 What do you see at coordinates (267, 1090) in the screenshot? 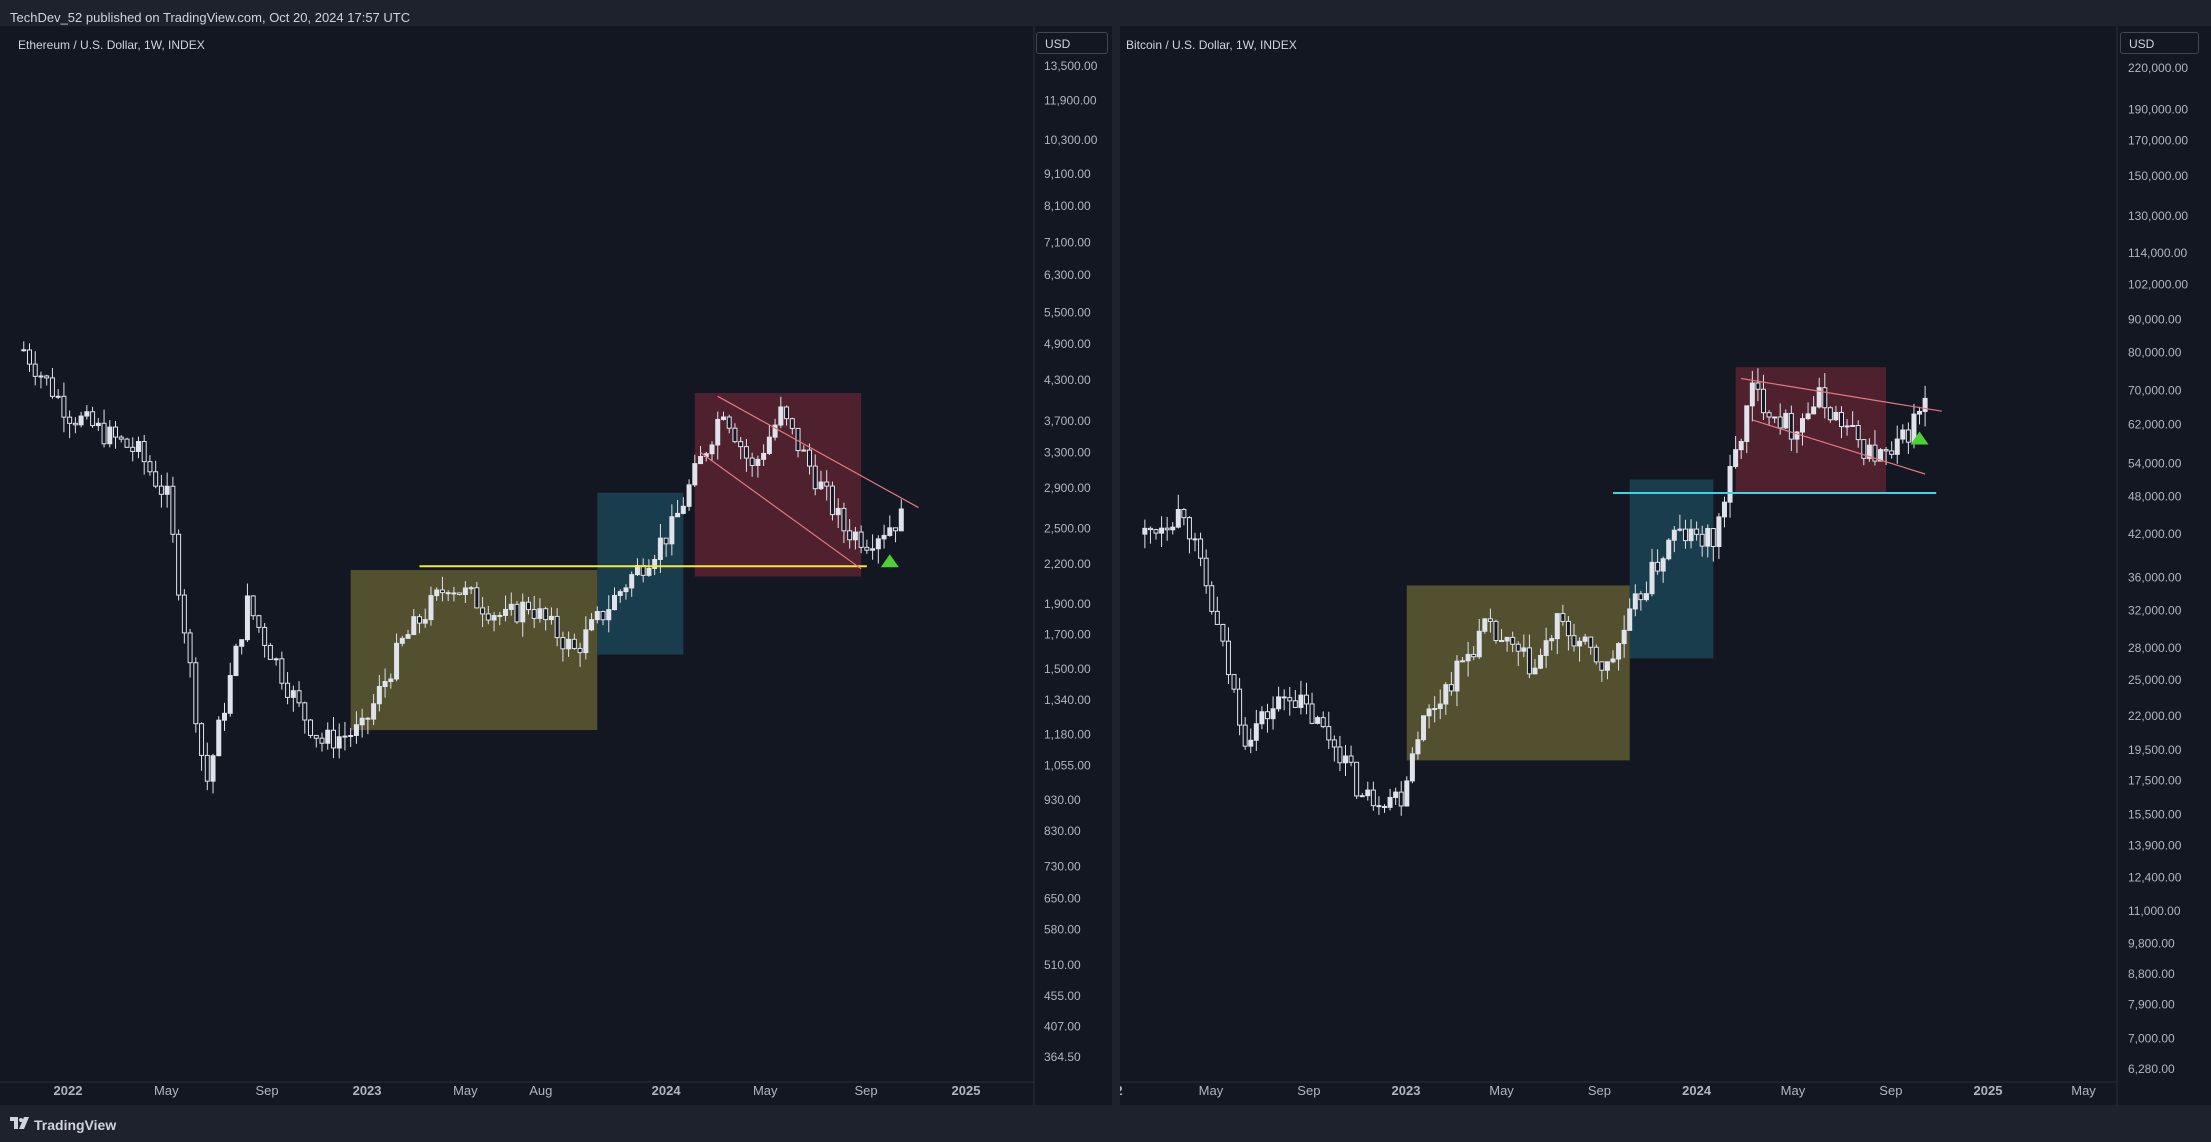
I see `x-tick-label: Sep` at bounding box center [267, 1090].